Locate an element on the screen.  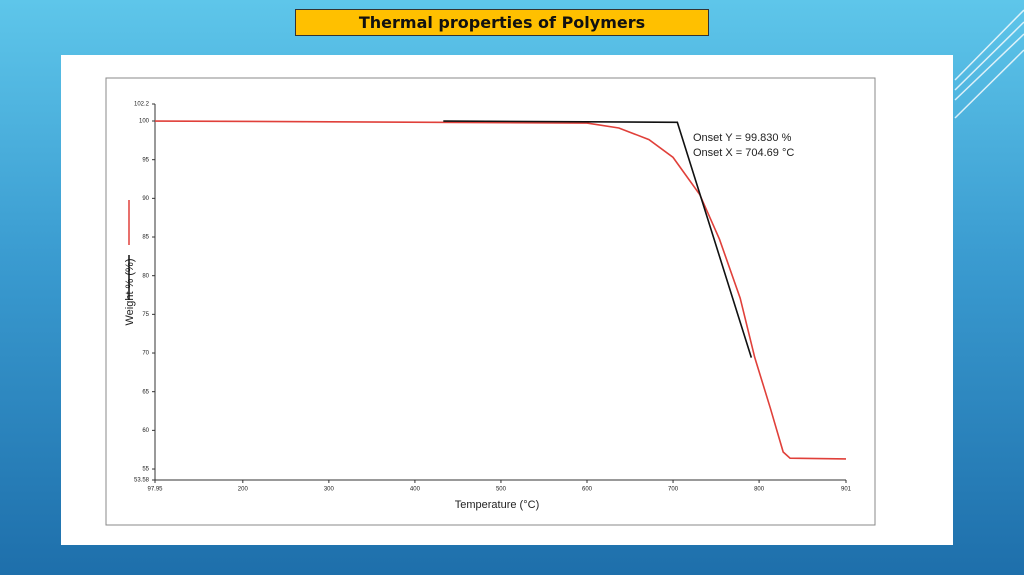
annotation: Onset Y = 99.830 % is located at coordinates (742, 138).